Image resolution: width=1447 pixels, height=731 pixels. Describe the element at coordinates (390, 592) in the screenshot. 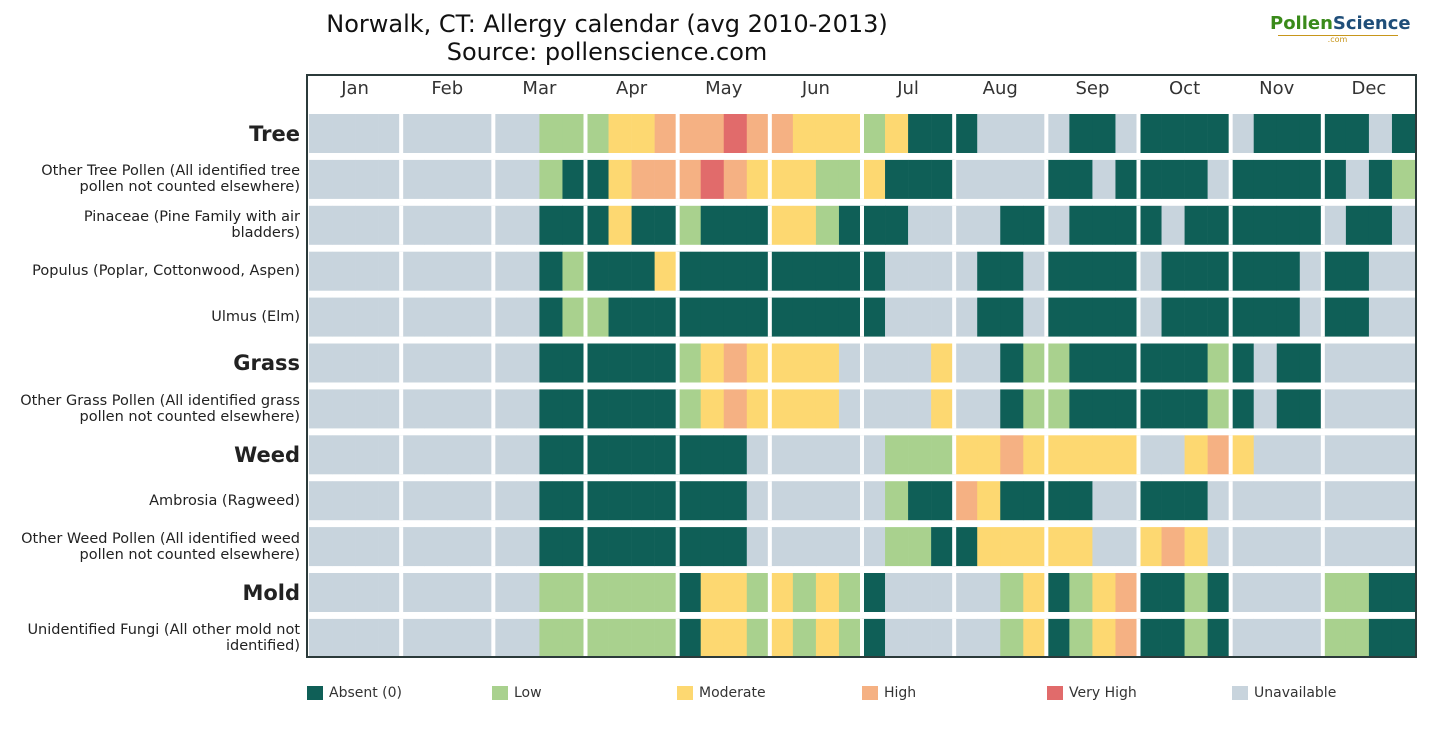

I see `cell-row10-week3` at that location.